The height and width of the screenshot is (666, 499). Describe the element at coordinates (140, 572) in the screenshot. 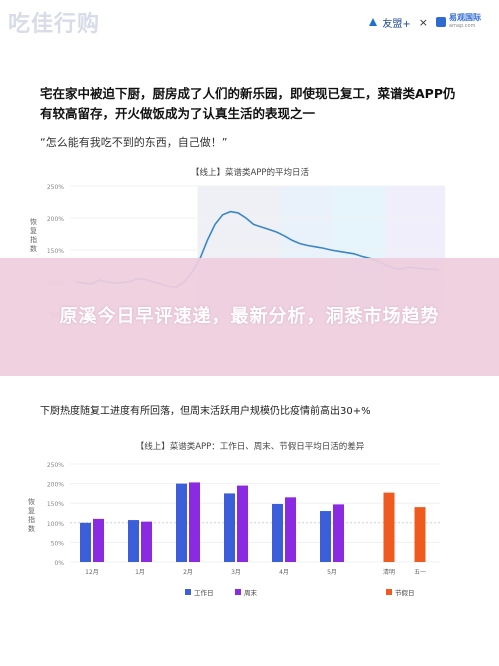

I see `x-tick-label: 1月` at that location.